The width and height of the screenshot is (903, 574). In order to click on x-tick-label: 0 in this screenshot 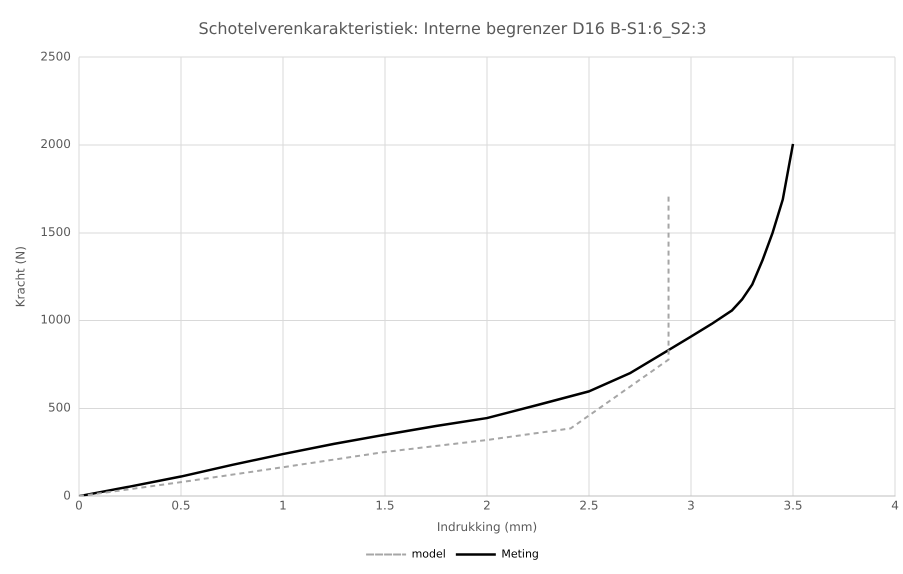, I will do `click(79, 505)`.